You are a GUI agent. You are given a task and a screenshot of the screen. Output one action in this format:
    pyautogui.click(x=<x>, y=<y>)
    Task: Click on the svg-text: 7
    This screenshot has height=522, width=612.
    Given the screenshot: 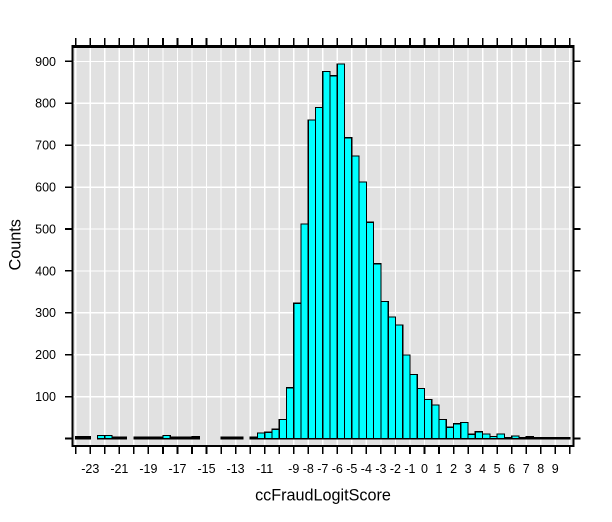 What is the action you would take?
    pyautogui.click(x=526, y=469)
    